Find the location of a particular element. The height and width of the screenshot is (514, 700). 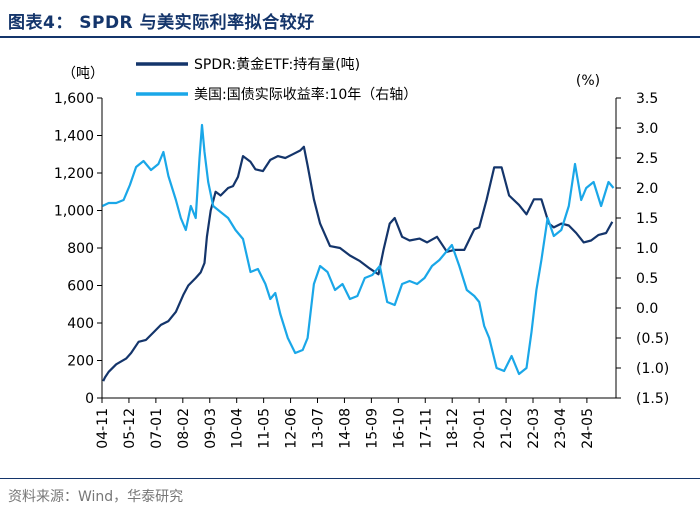

left-tick-label: 1,000 is located at coordinates (74, 212).